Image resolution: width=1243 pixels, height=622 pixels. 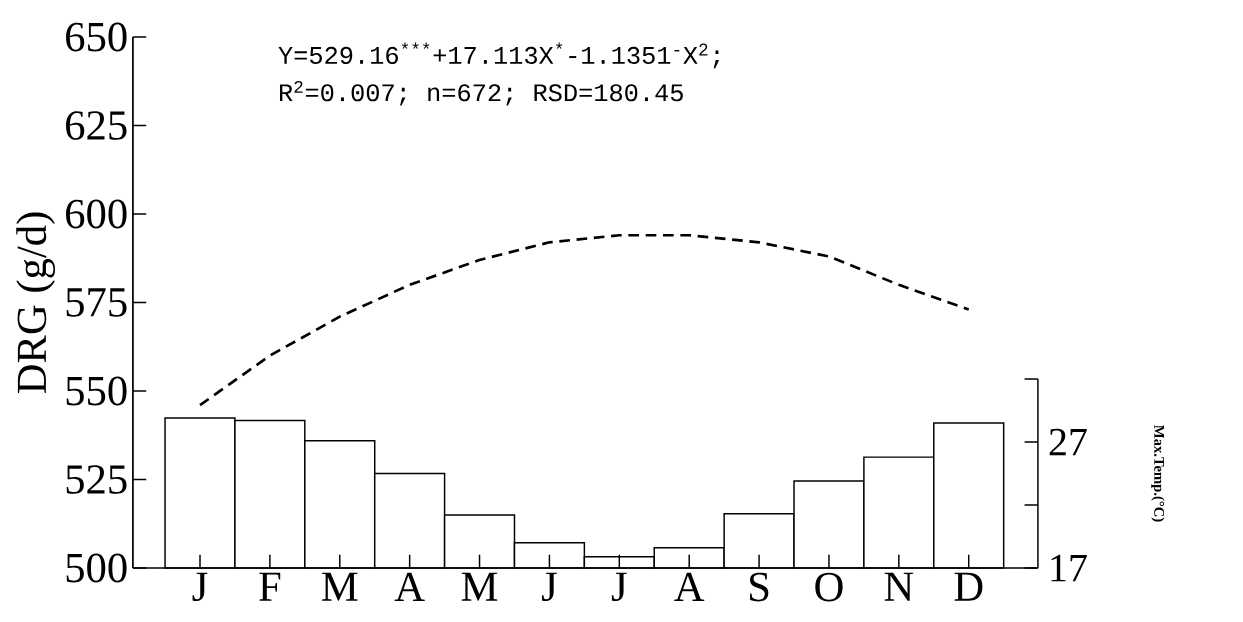 I want to click on y-tick-label: 650, so click(x=96, y=37).